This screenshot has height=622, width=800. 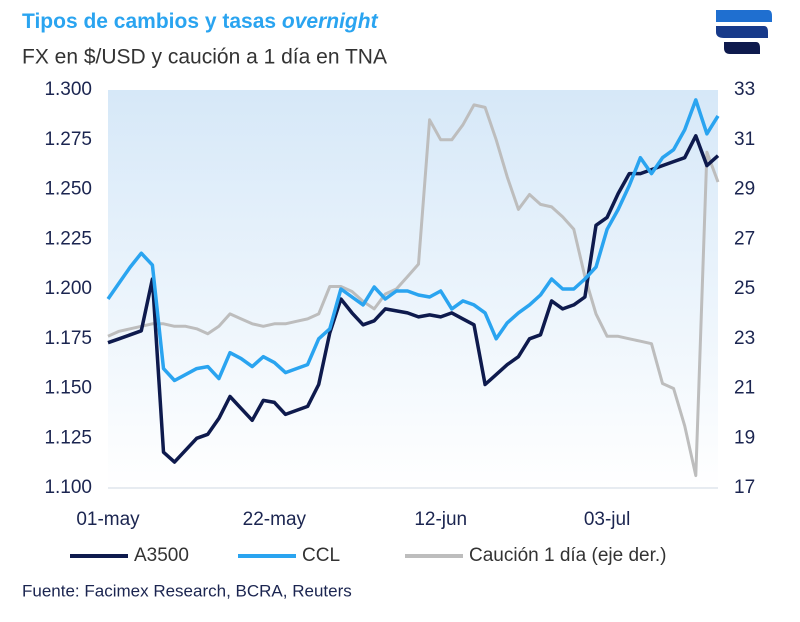 What do you see at coordinates (187, 590) in the screenshot?
I see `source: Fuente: Facimex Research, BCRA, Reuters` at bounding box center [187, 590].